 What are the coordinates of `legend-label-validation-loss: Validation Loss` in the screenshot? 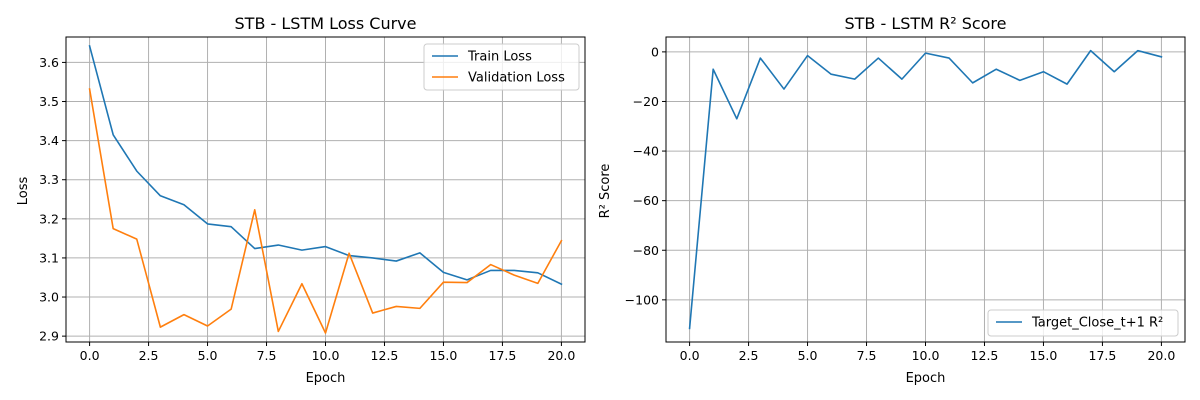 It's located at (516, 78).